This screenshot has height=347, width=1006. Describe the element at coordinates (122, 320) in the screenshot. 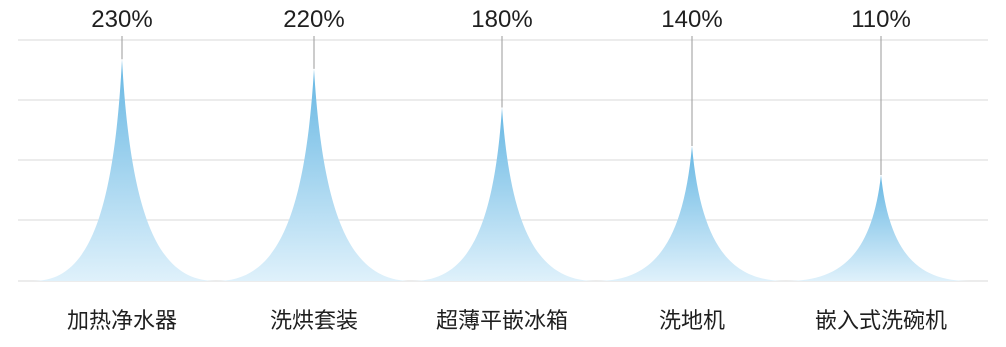

I see `category-label-1: 加热净水器` at that location.